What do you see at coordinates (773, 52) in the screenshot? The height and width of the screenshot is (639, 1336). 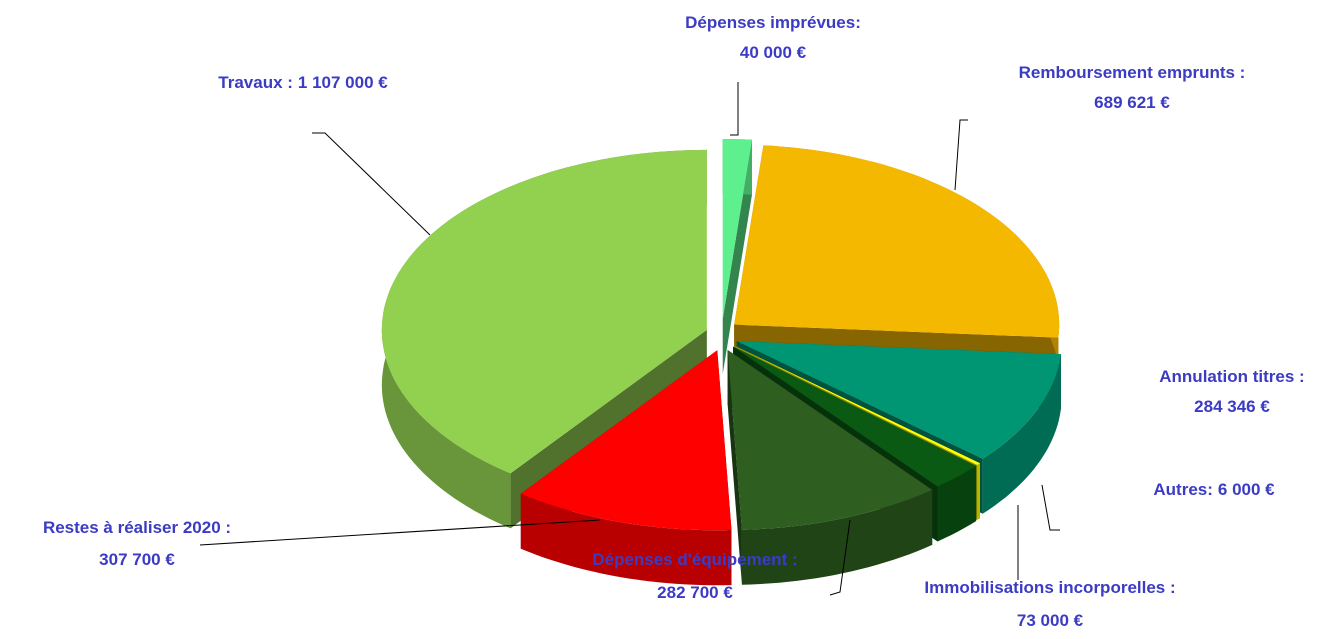 I see `value-label: 40 000 €` at bounding box center [773, 52].